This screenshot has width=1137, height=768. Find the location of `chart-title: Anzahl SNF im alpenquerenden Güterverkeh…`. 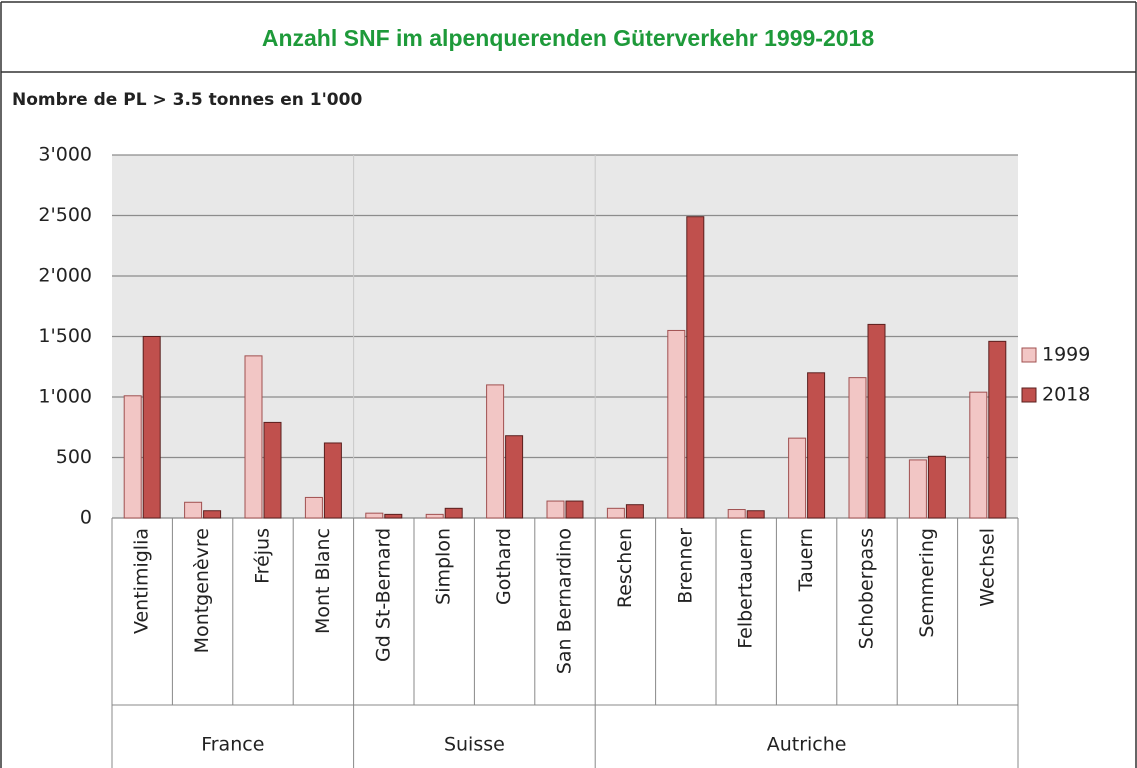

chart-title: Anzahl SNF im alpenquerenden Güterverkeh… is located at coordinates (568, 38).